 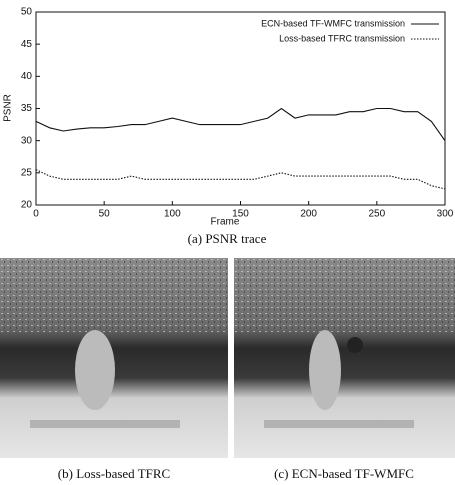 What do you see at coordinates (308, 214) in the screenshot?
I see `x-tick-label: 200` at bounding box center [308, 214].